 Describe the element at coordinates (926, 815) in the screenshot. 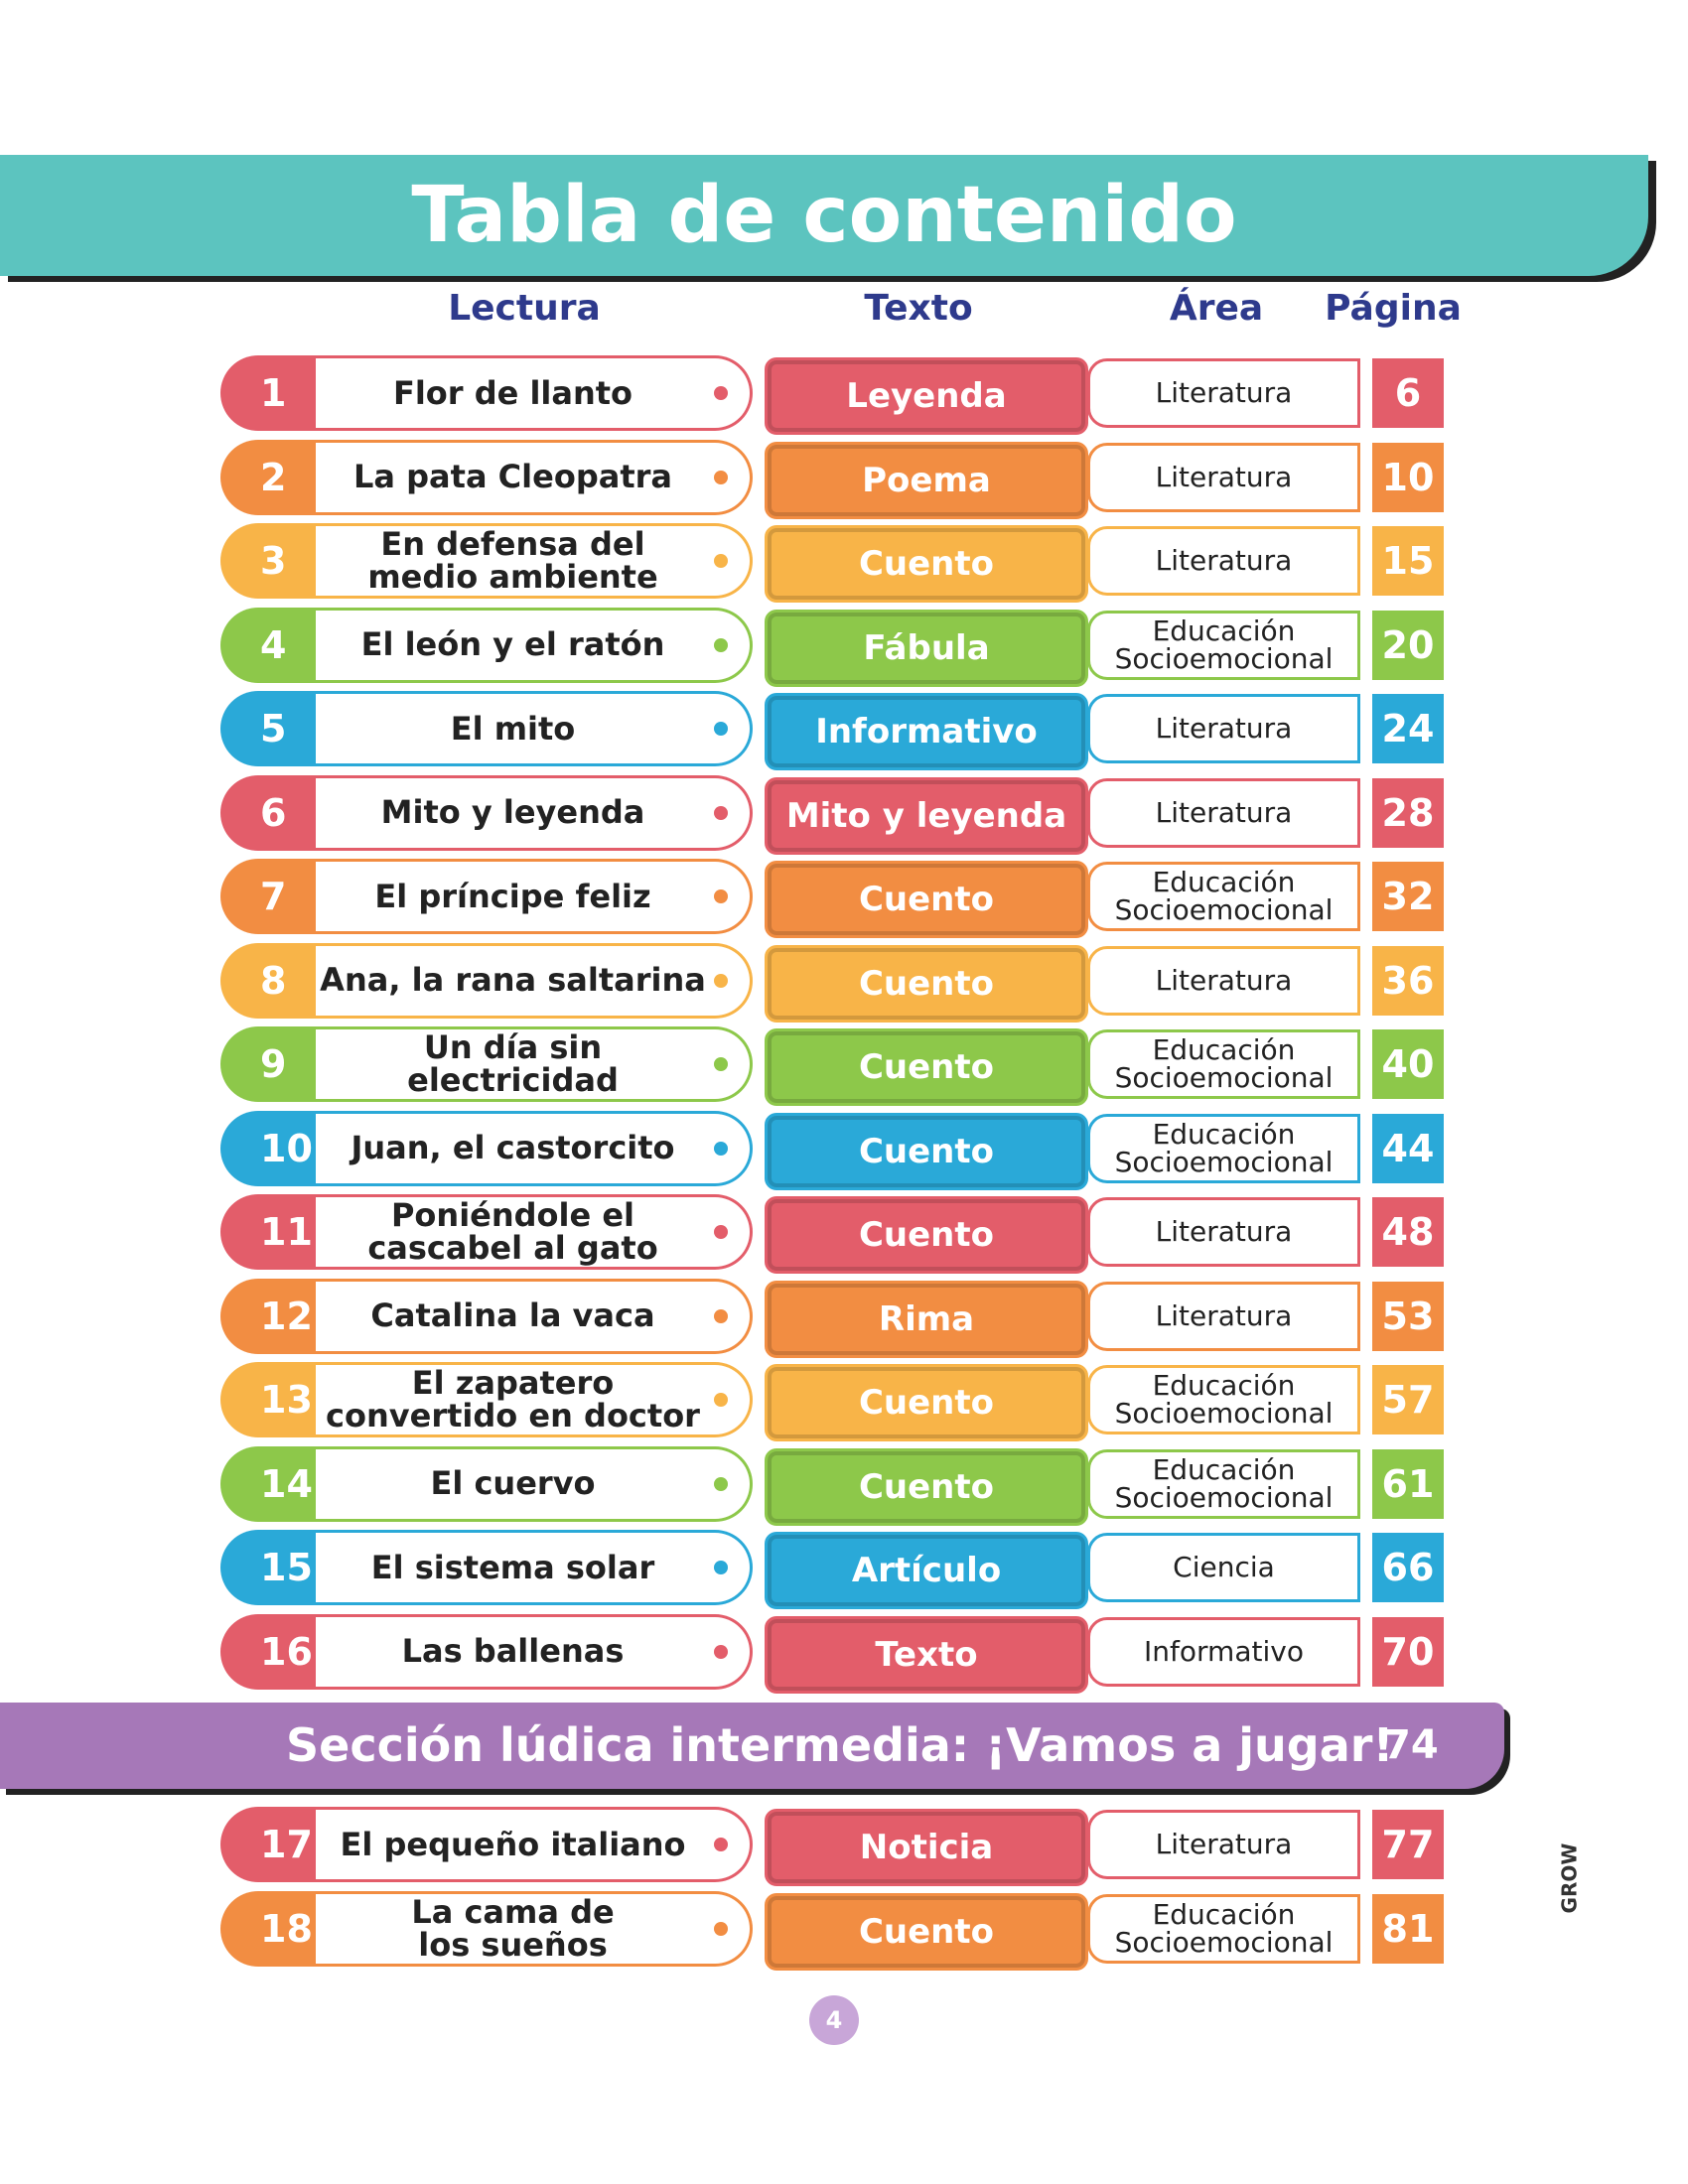

I see `texto: Mito y leyenda` at that location.